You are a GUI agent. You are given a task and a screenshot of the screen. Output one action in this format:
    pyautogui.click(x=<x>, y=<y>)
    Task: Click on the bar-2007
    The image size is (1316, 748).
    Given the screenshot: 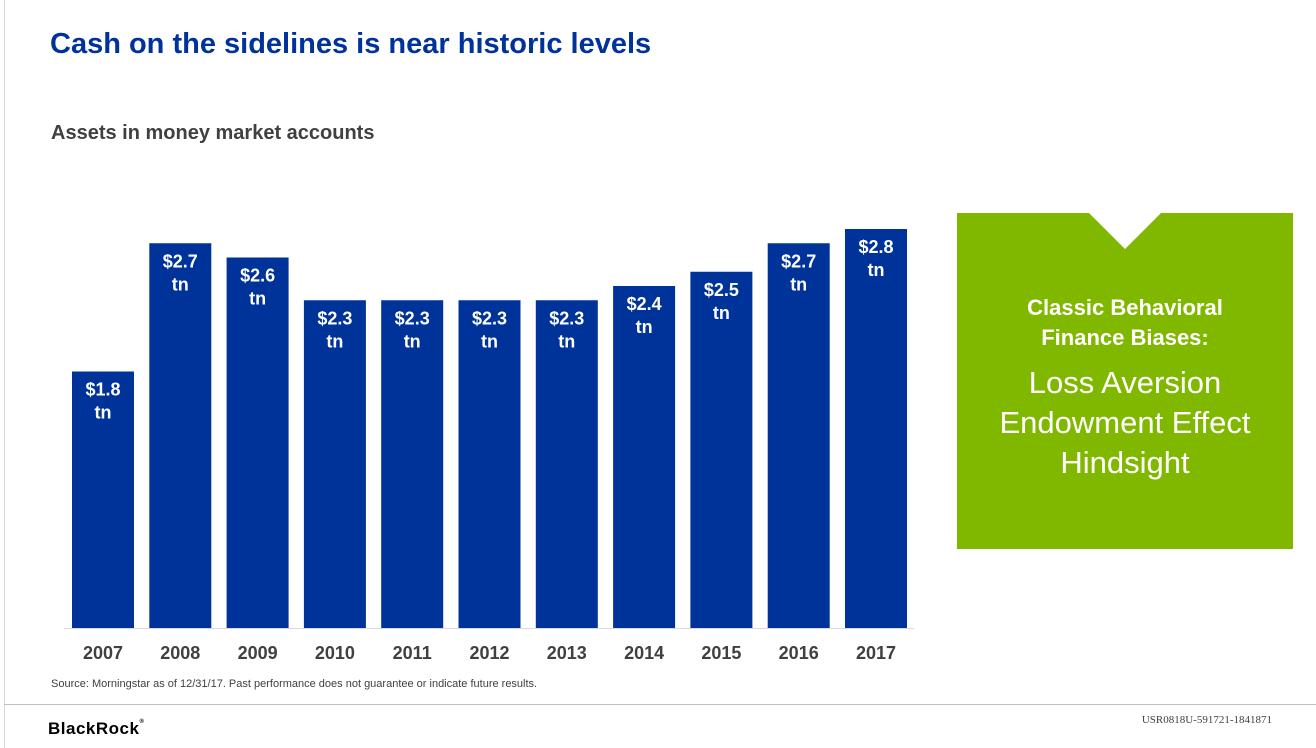 What is the action you would take?
    pyautogui.click(x=103, y=499)
    